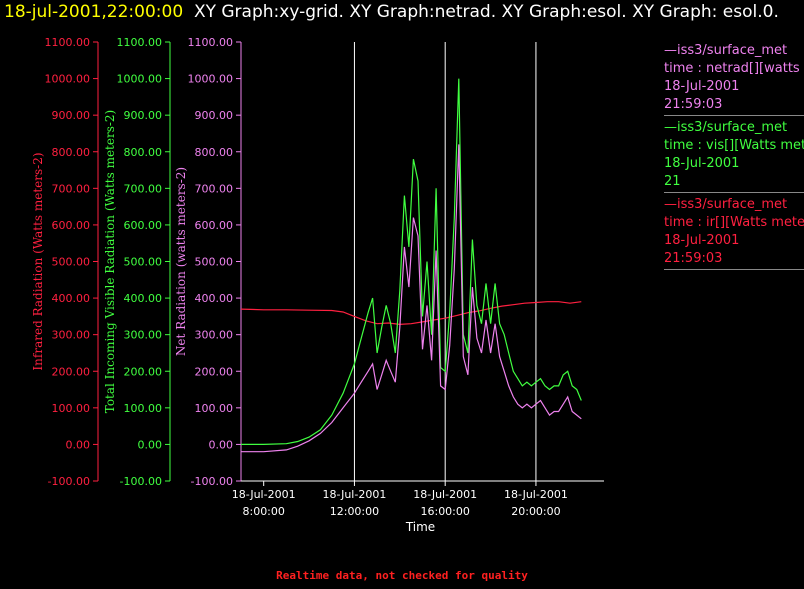 Image resolution: width=804 pixels, height=589 pixels. Describe the element at coordinates (38, 261) in the screenshot. I see `y-axis-title: Infrared Radiation (Watts meters-2)` at that location.